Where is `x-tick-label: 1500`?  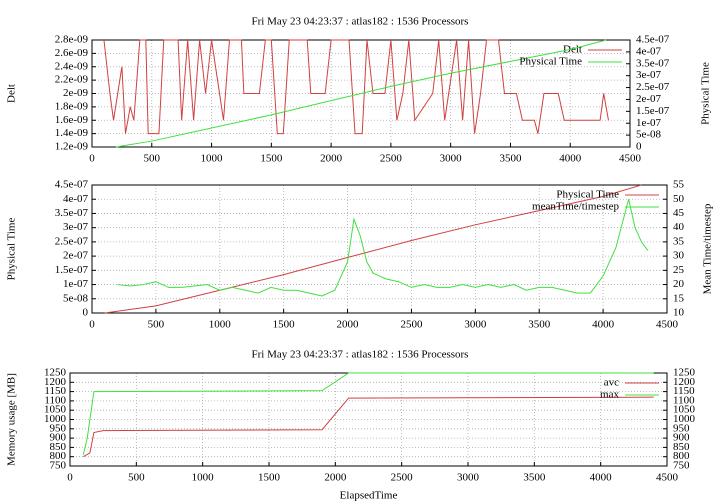 x-tick-label: 1500 is located at coordinates (271, 159).